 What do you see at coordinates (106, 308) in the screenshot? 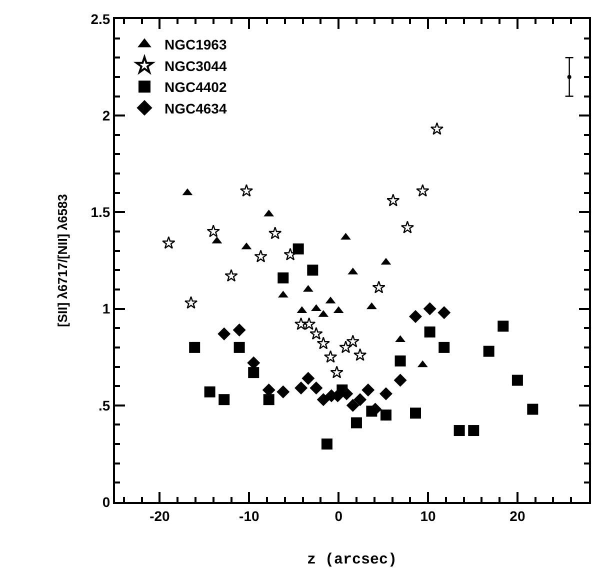
I see `y-tick-label: 1` at bounding box center [106, 308].